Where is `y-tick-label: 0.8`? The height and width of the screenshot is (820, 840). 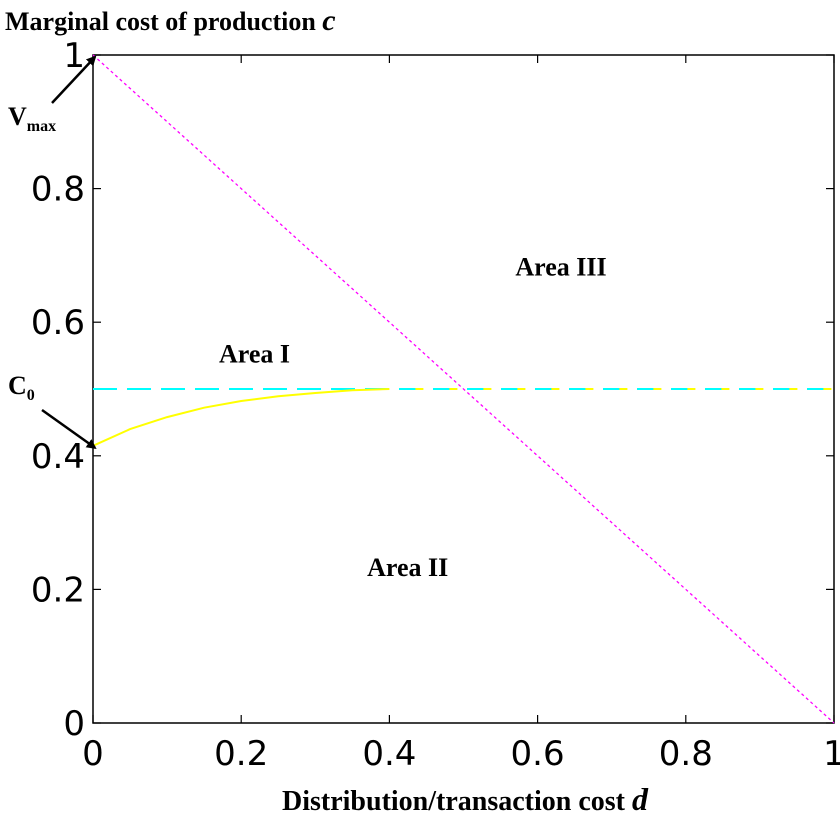
y-tick-label: 0.8 is located at coordinates (58, 190).